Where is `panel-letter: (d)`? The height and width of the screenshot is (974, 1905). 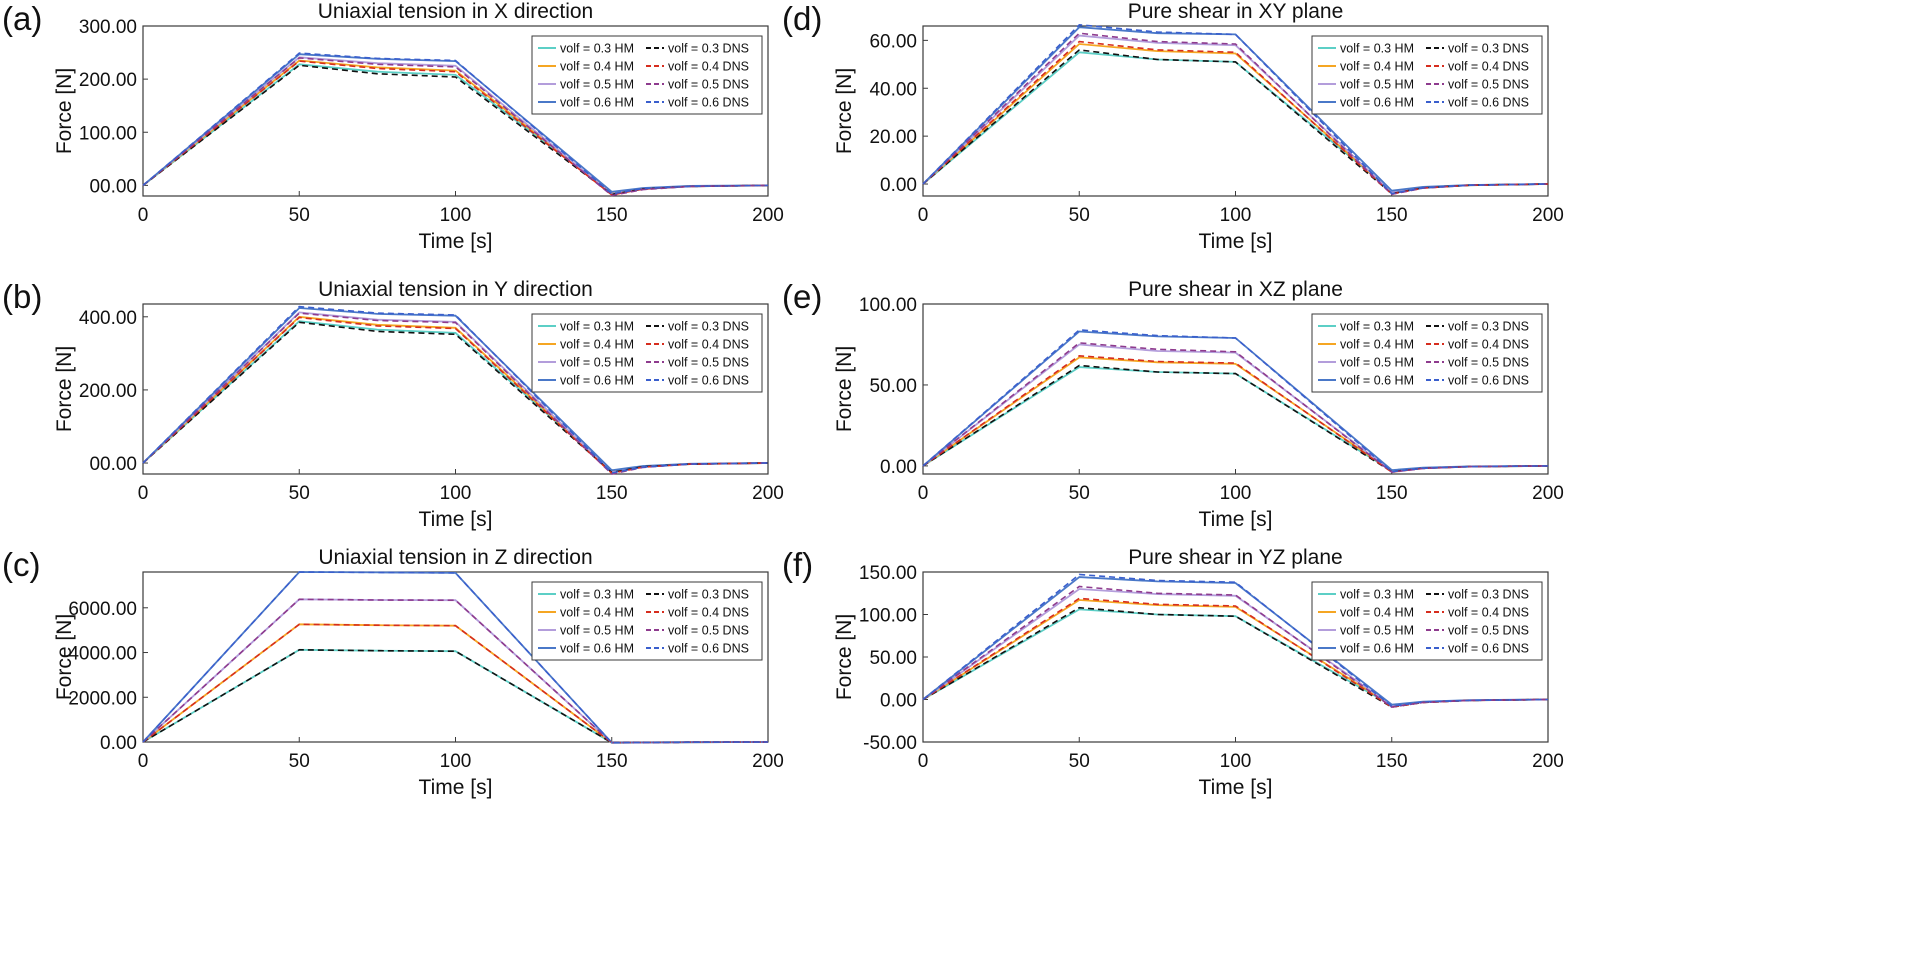
panel-letter: (d) is located at coordinates (802, 18).